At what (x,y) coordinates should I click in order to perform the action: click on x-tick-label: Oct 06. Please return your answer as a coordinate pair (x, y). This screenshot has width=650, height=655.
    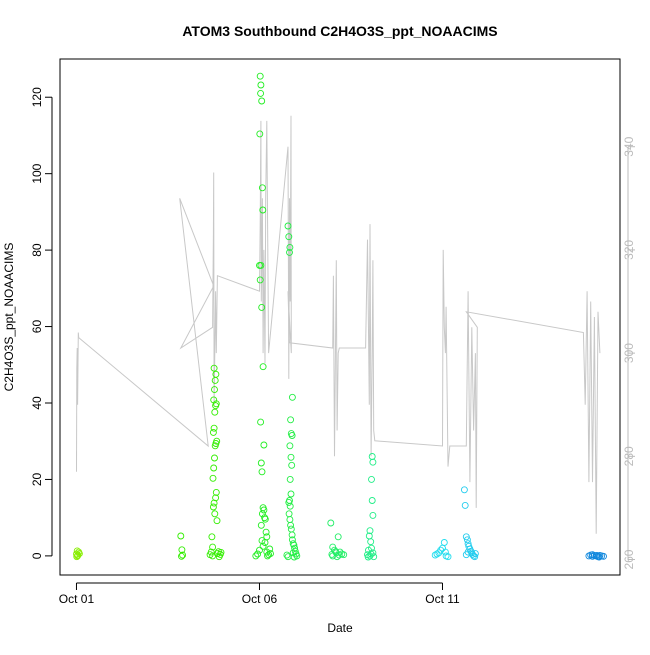
    Looking at the image, I should click on (260, 599).